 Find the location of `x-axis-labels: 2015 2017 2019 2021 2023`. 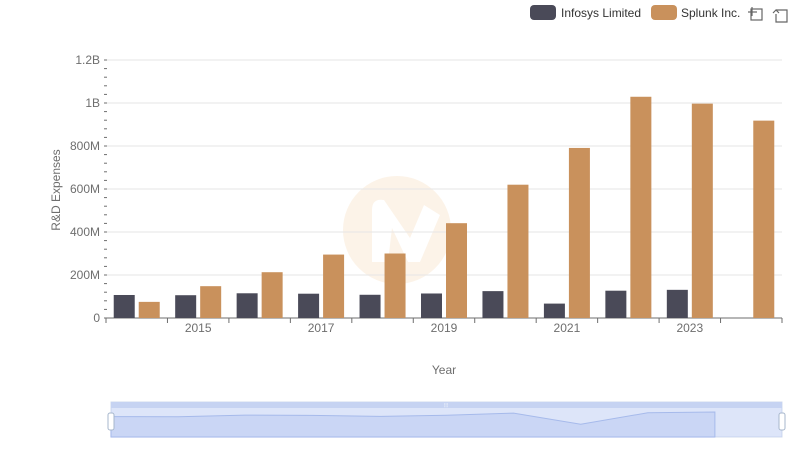

x-axis-labels: 2015 2017 2019 2021 2023 is located at coordinates (444, 328).